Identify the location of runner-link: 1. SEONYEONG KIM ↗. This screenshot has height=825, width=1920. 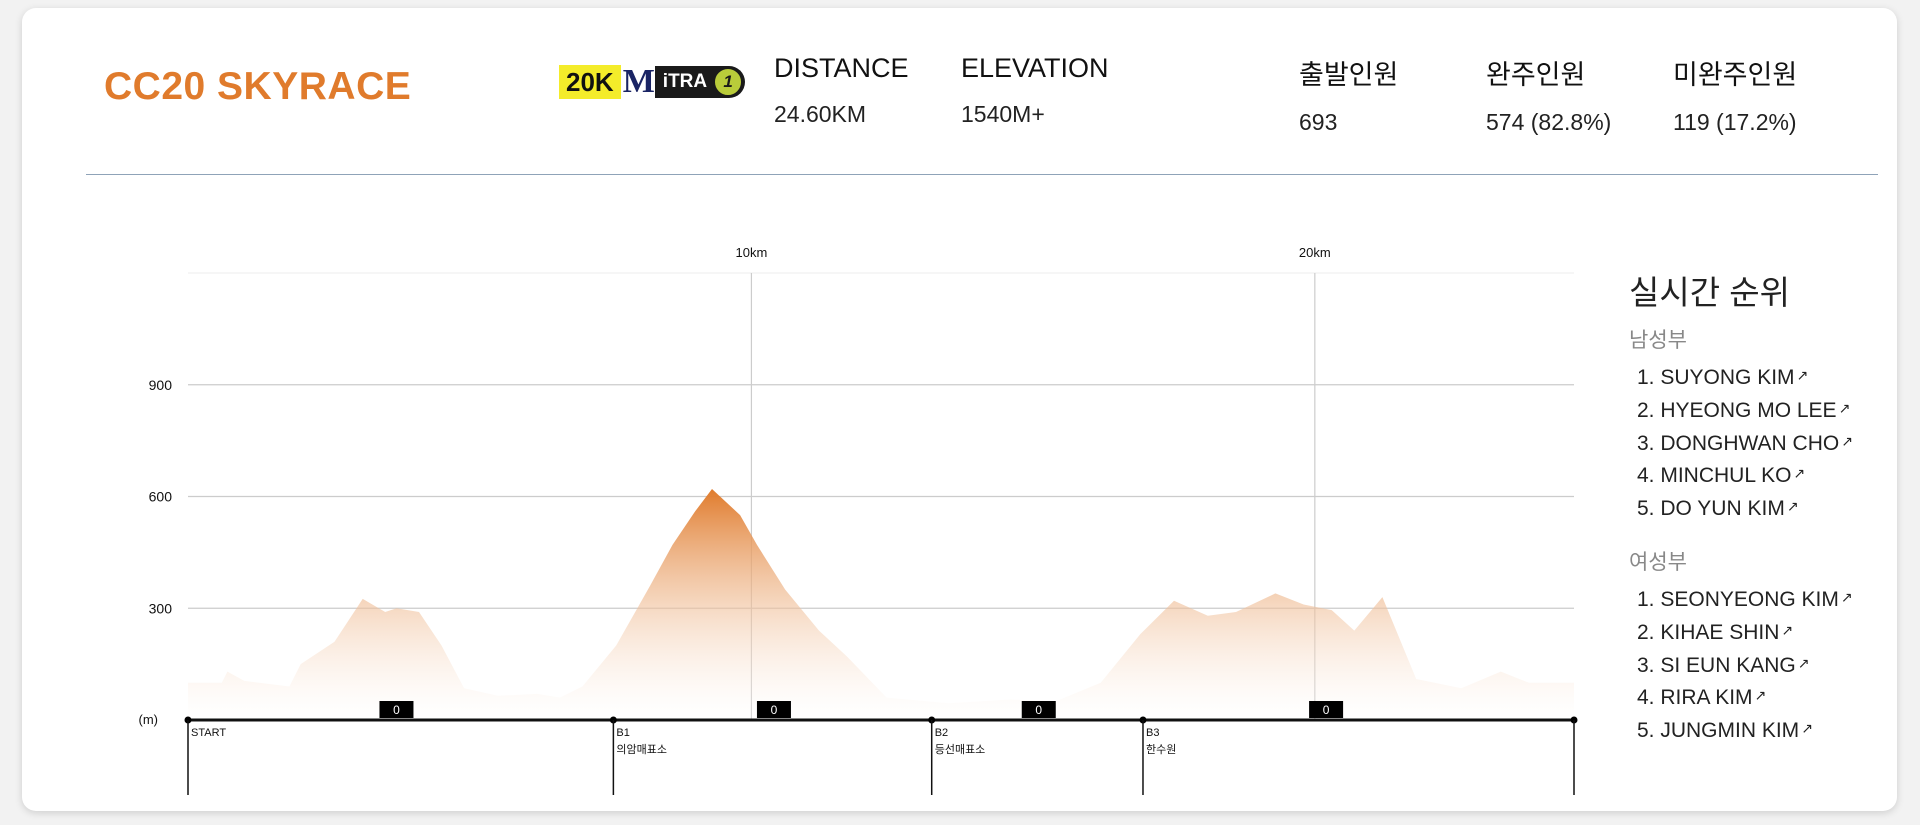
(1741, 600).